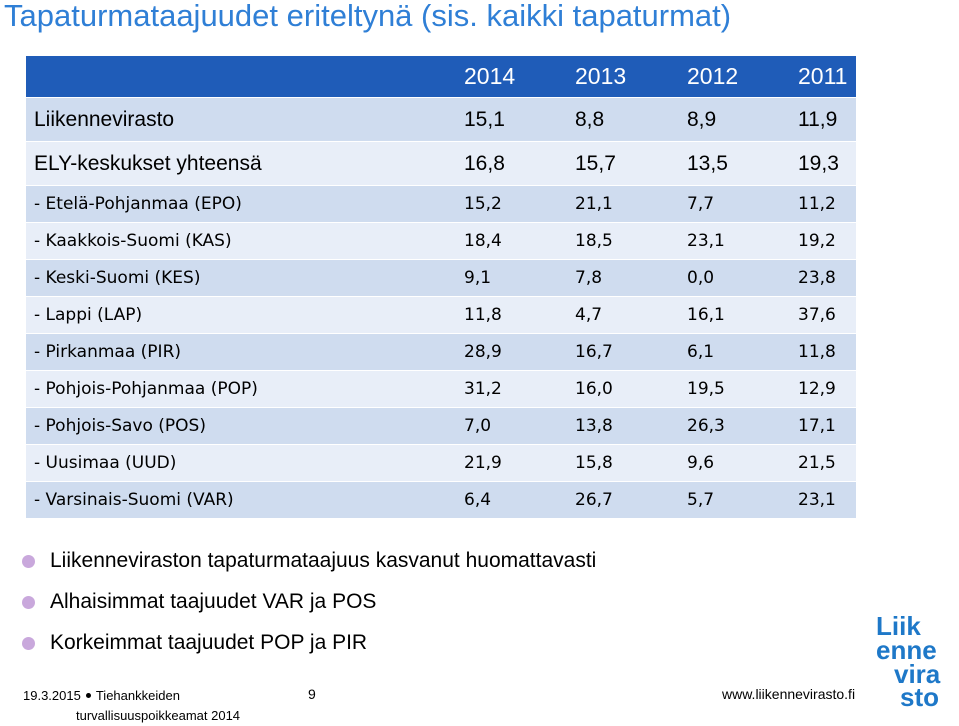 This screenshot has height=726, width=959. I want to click on table-row: Liikennevirasto 15,1 8,8 8,9 11,9, so click(441, 119).